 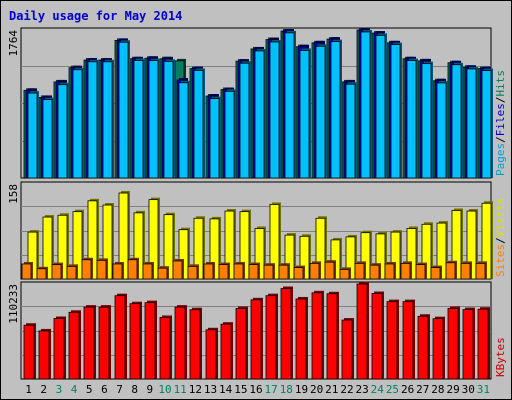 What do you see at coordinates (500, 83) in the screenshot?
I see `legend-item: Hits` at bounding box center [500, 83].